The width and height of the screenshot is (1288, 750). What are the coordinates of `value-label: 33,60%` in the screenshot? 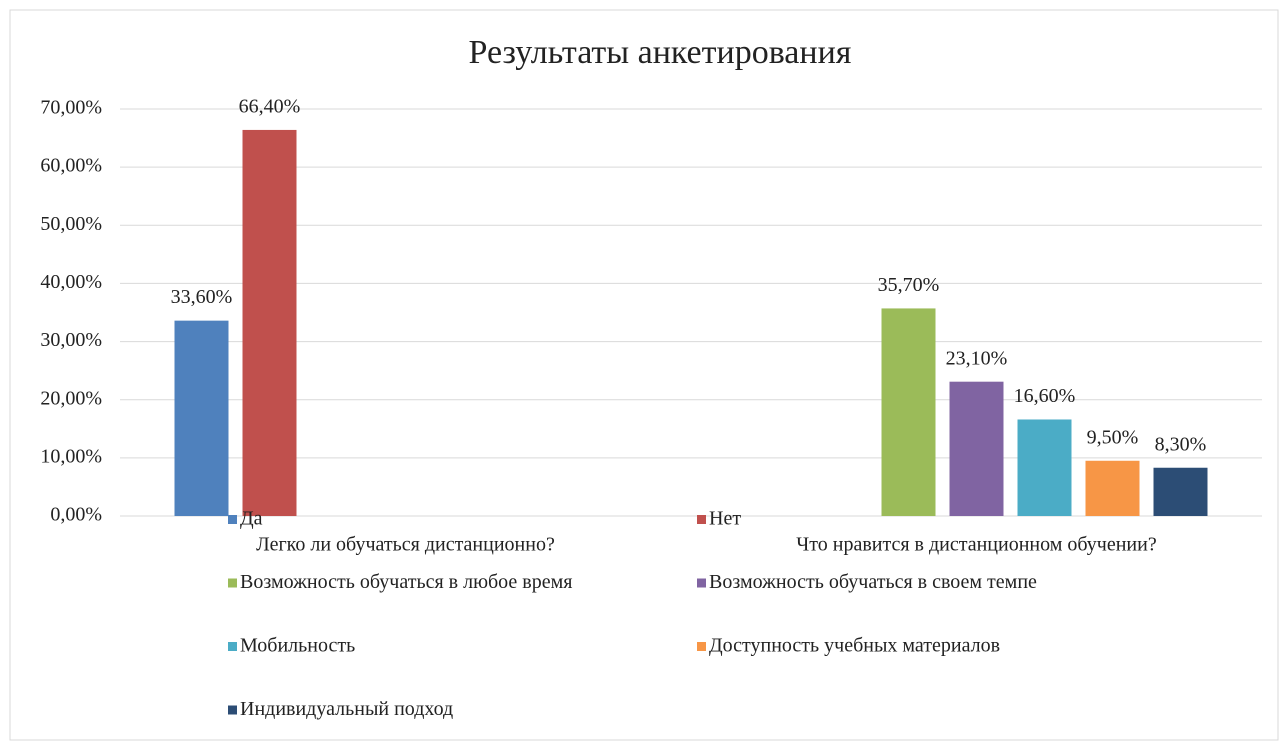 It's located at (202, 297).